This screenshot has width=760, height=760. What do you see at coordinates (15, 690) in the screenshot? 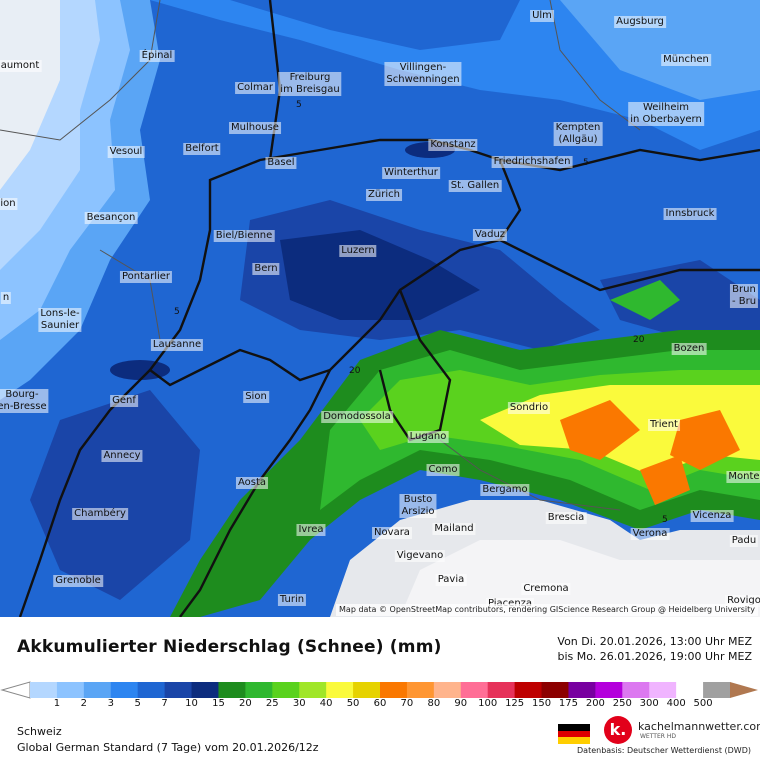
I see `legend-min-arrow` at bounding box center [15, 690].